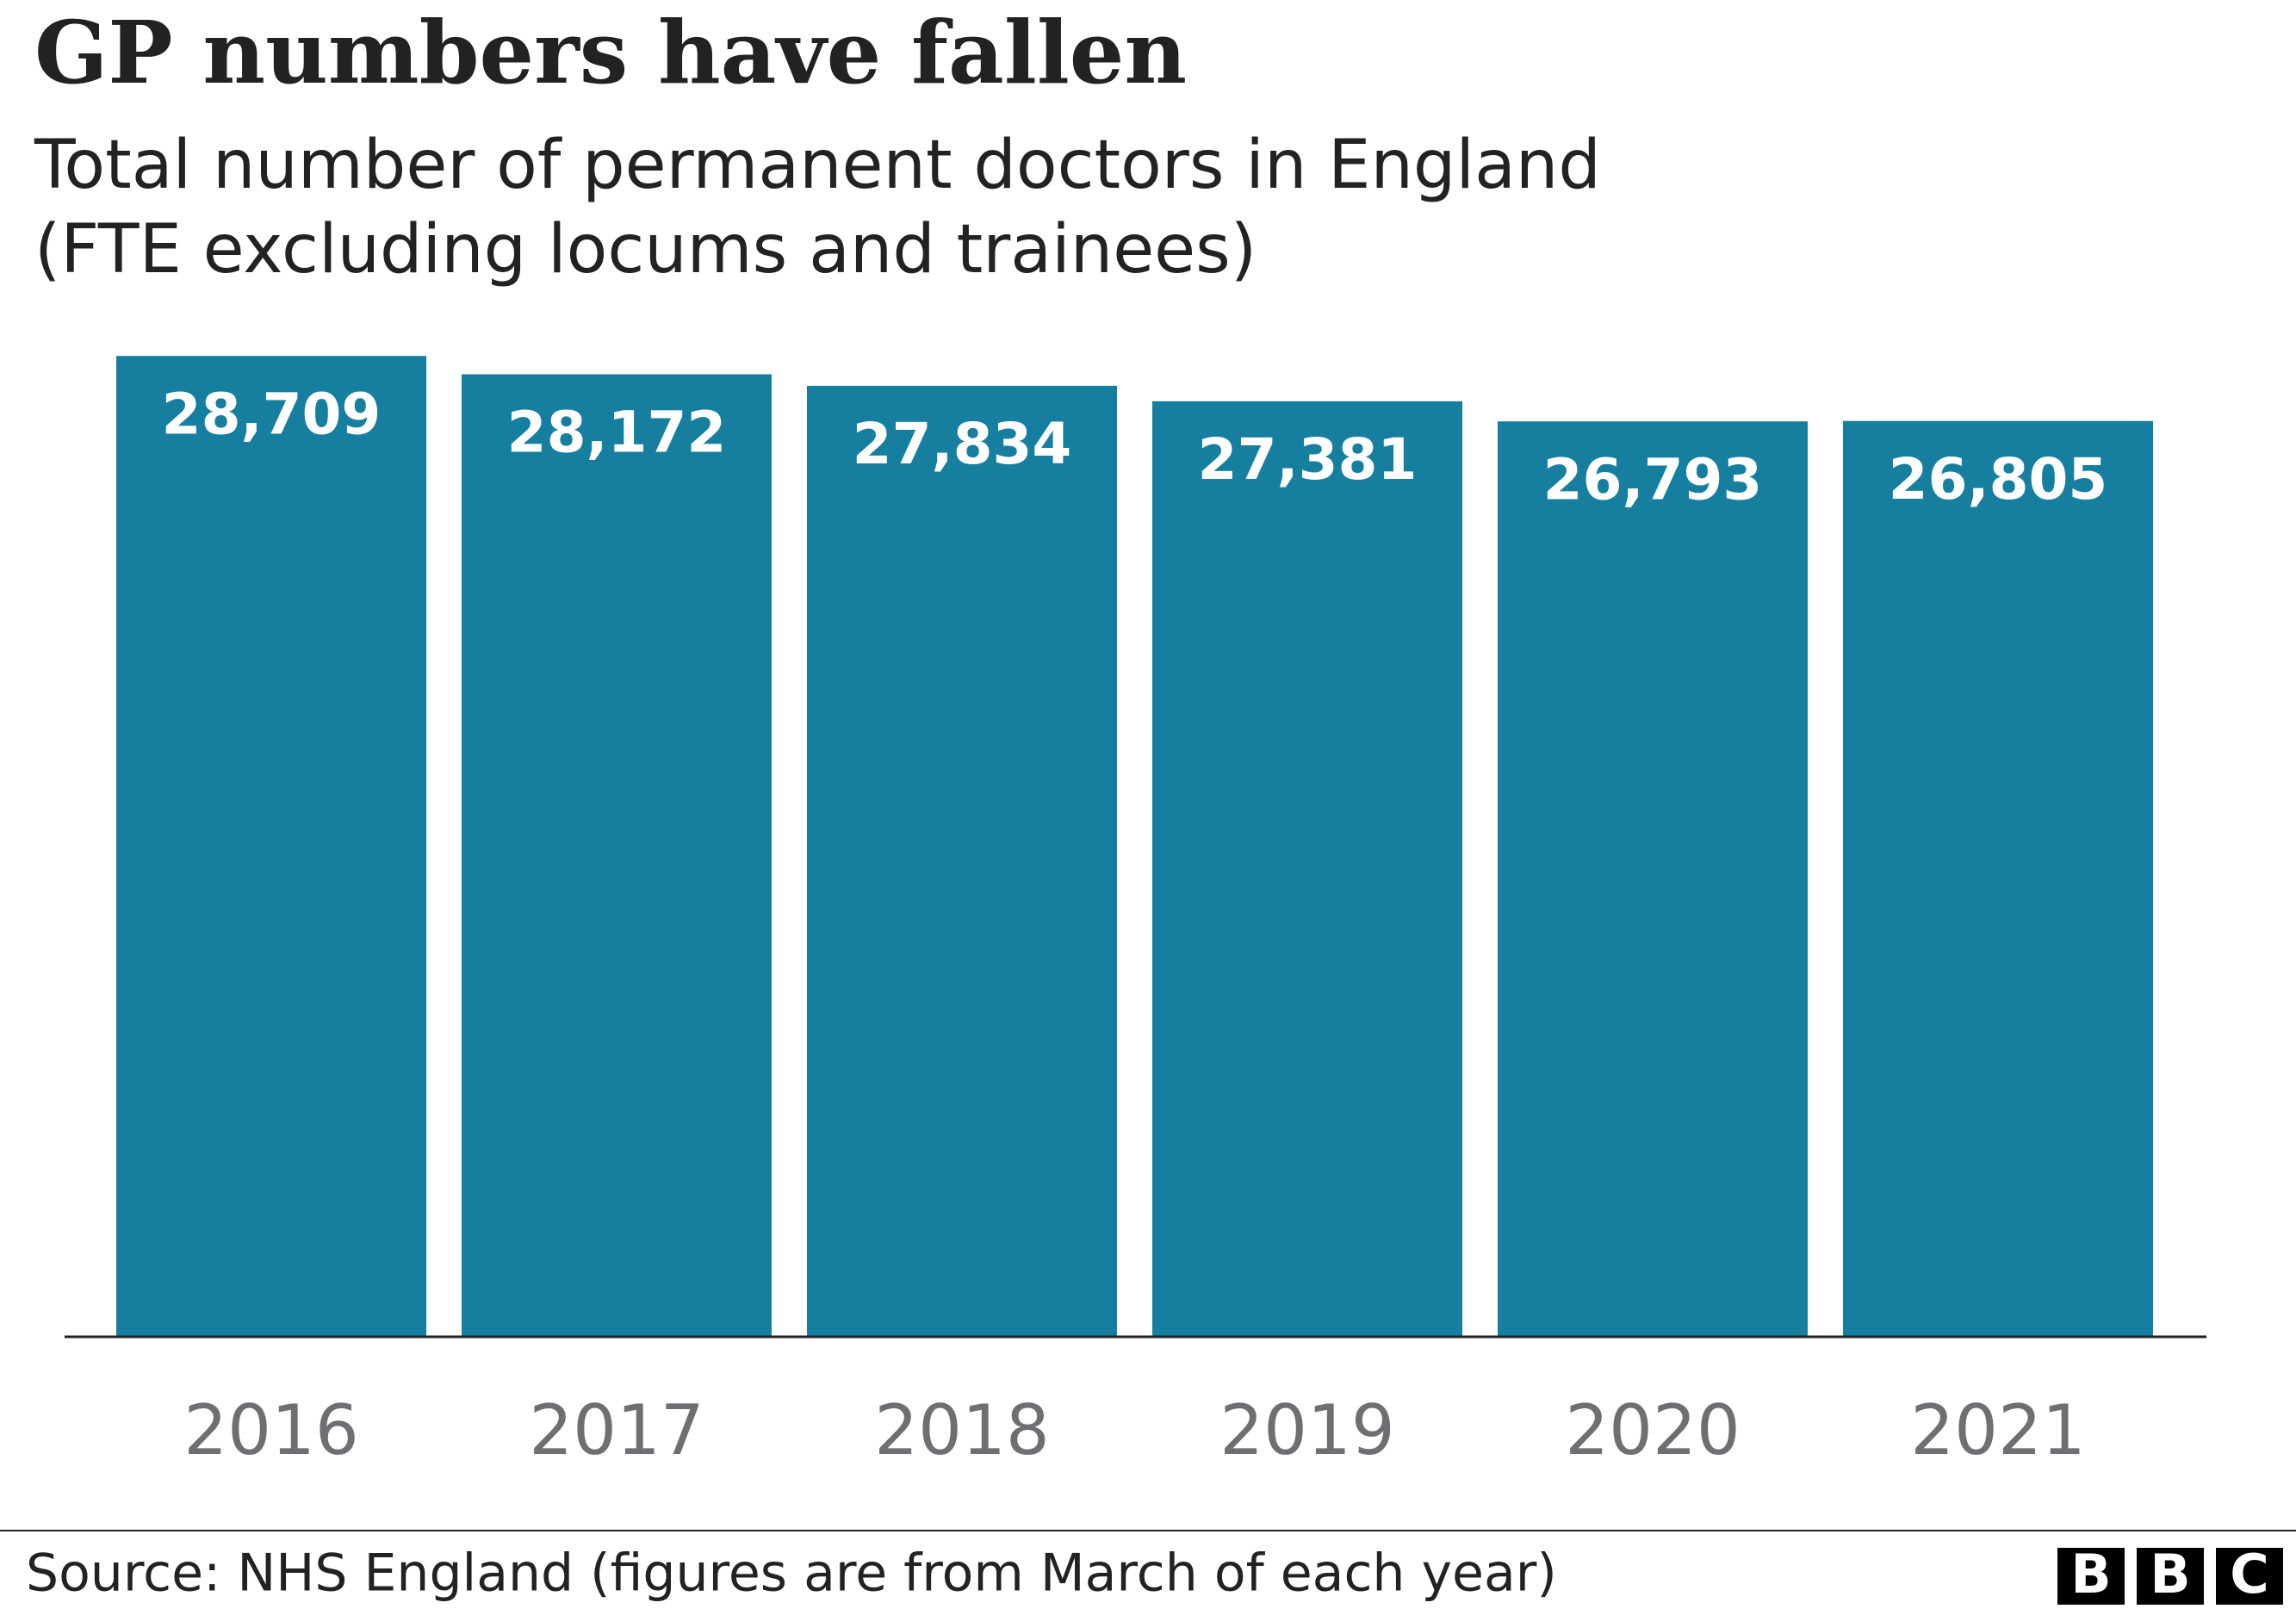  I want to click on x-tick-label: 2019, so click(1307, 1430).